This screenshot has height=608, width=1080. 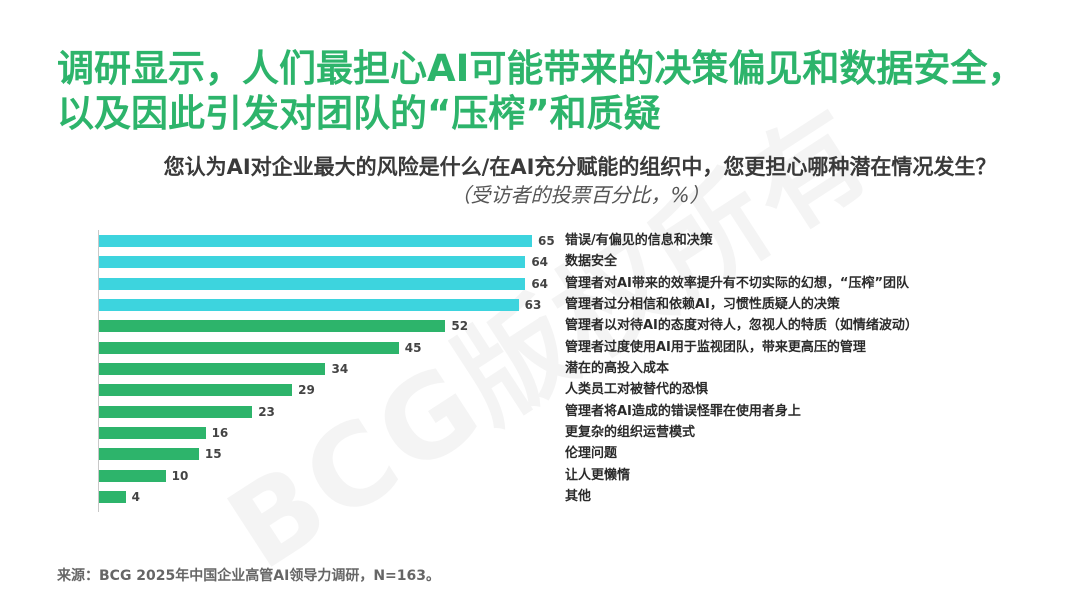 What do you see at coordinates (460, 326) in the screenshot?
I see `bar-value-label: 52` at bounding box center [460, 326].